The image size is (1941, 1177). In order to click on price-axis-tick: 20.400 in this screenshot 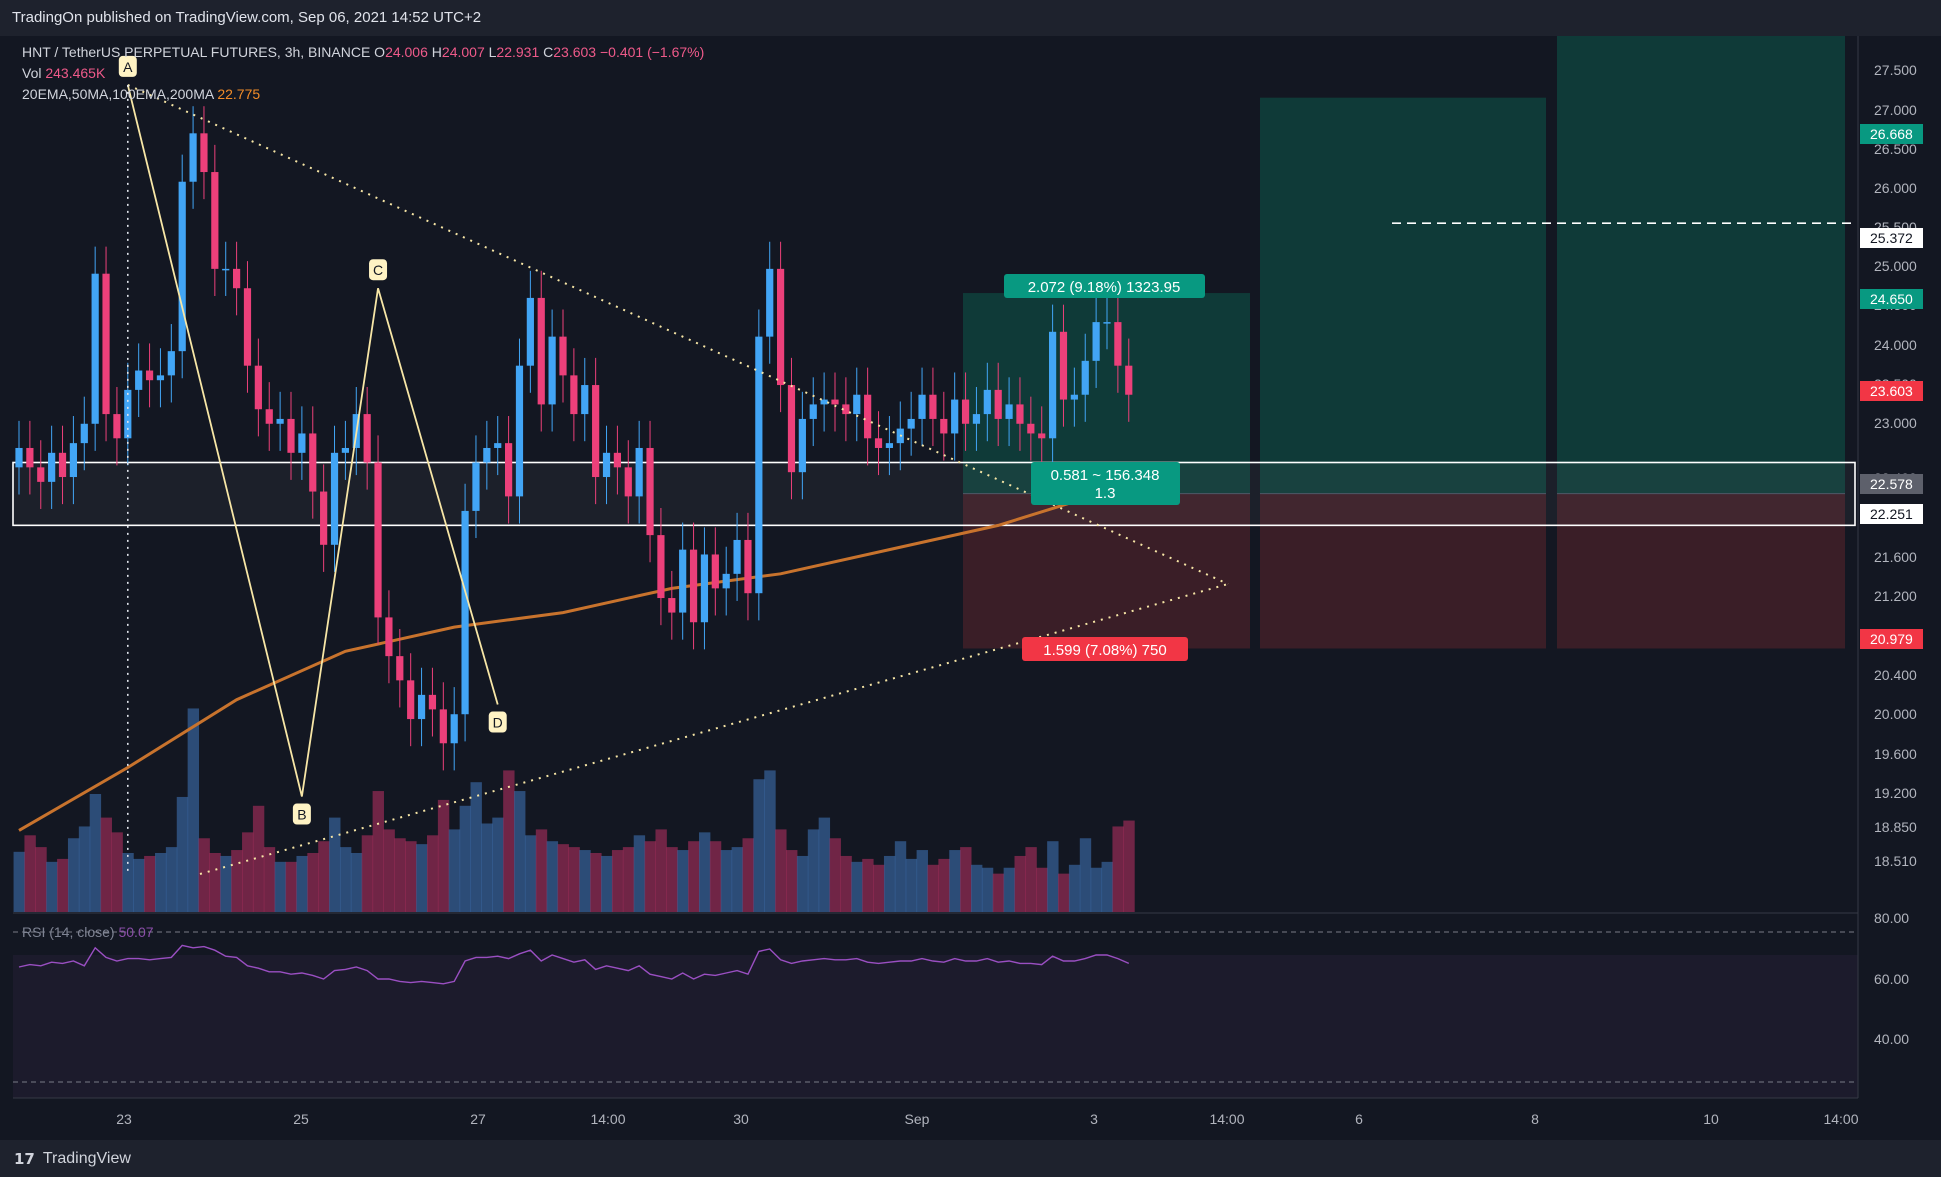, I will do `click(1895, 675)`.